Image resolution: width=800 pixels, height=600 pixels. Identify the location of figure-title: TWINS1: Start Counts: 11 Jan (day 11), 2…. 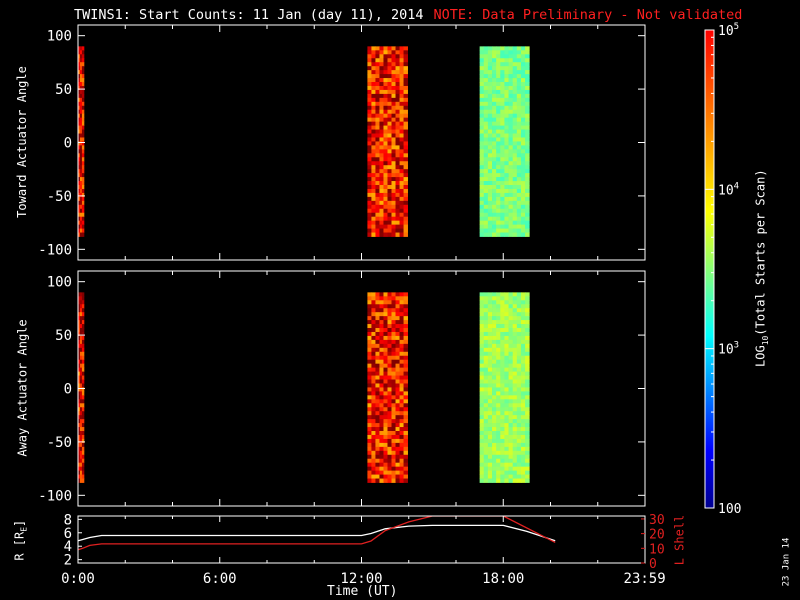
(408, 15).